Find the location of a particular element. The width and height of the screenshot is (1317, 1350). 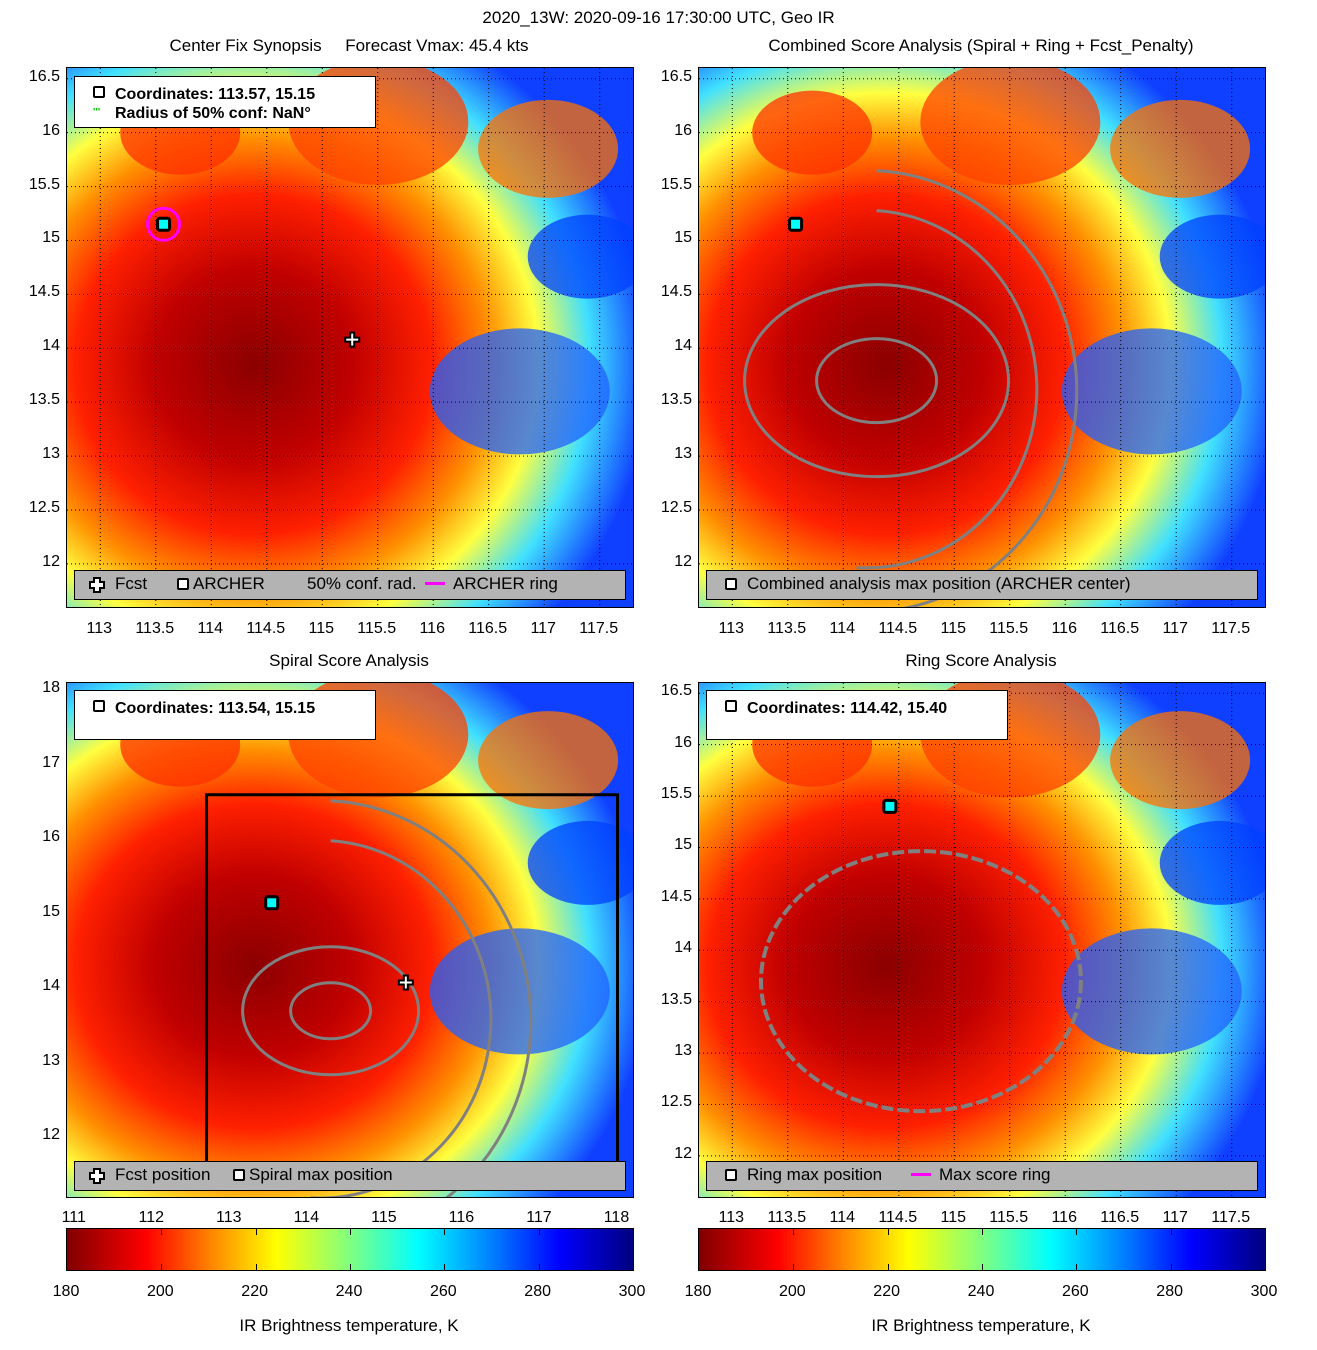

spiral-legend: Fcst position Spiral max position is located at coordinates (350, 1176).